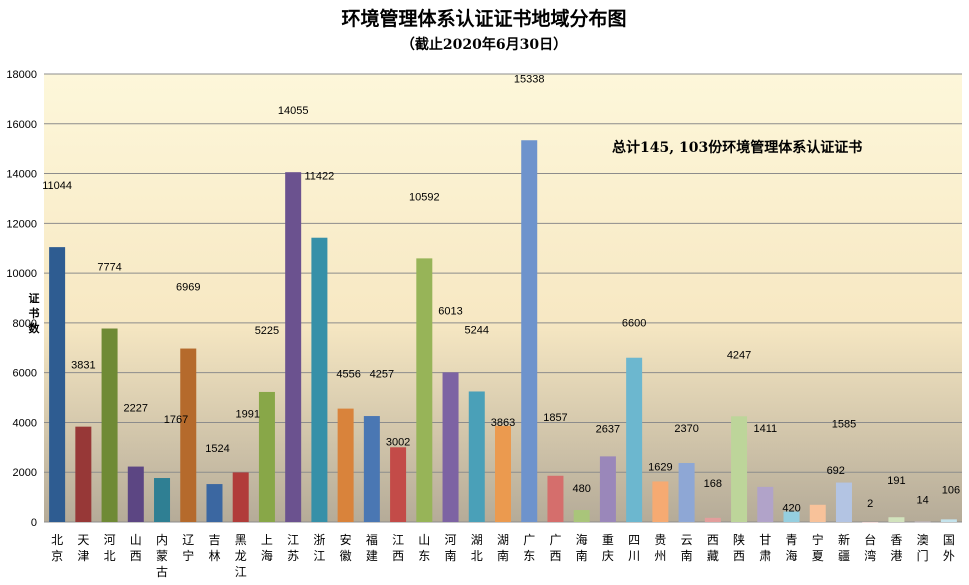 Image resolution: width=969 pixels, height=585 pixels. Describe the element at coordinates (870, 504) in the screenshot. I see `value-label-31: 2` at that location.